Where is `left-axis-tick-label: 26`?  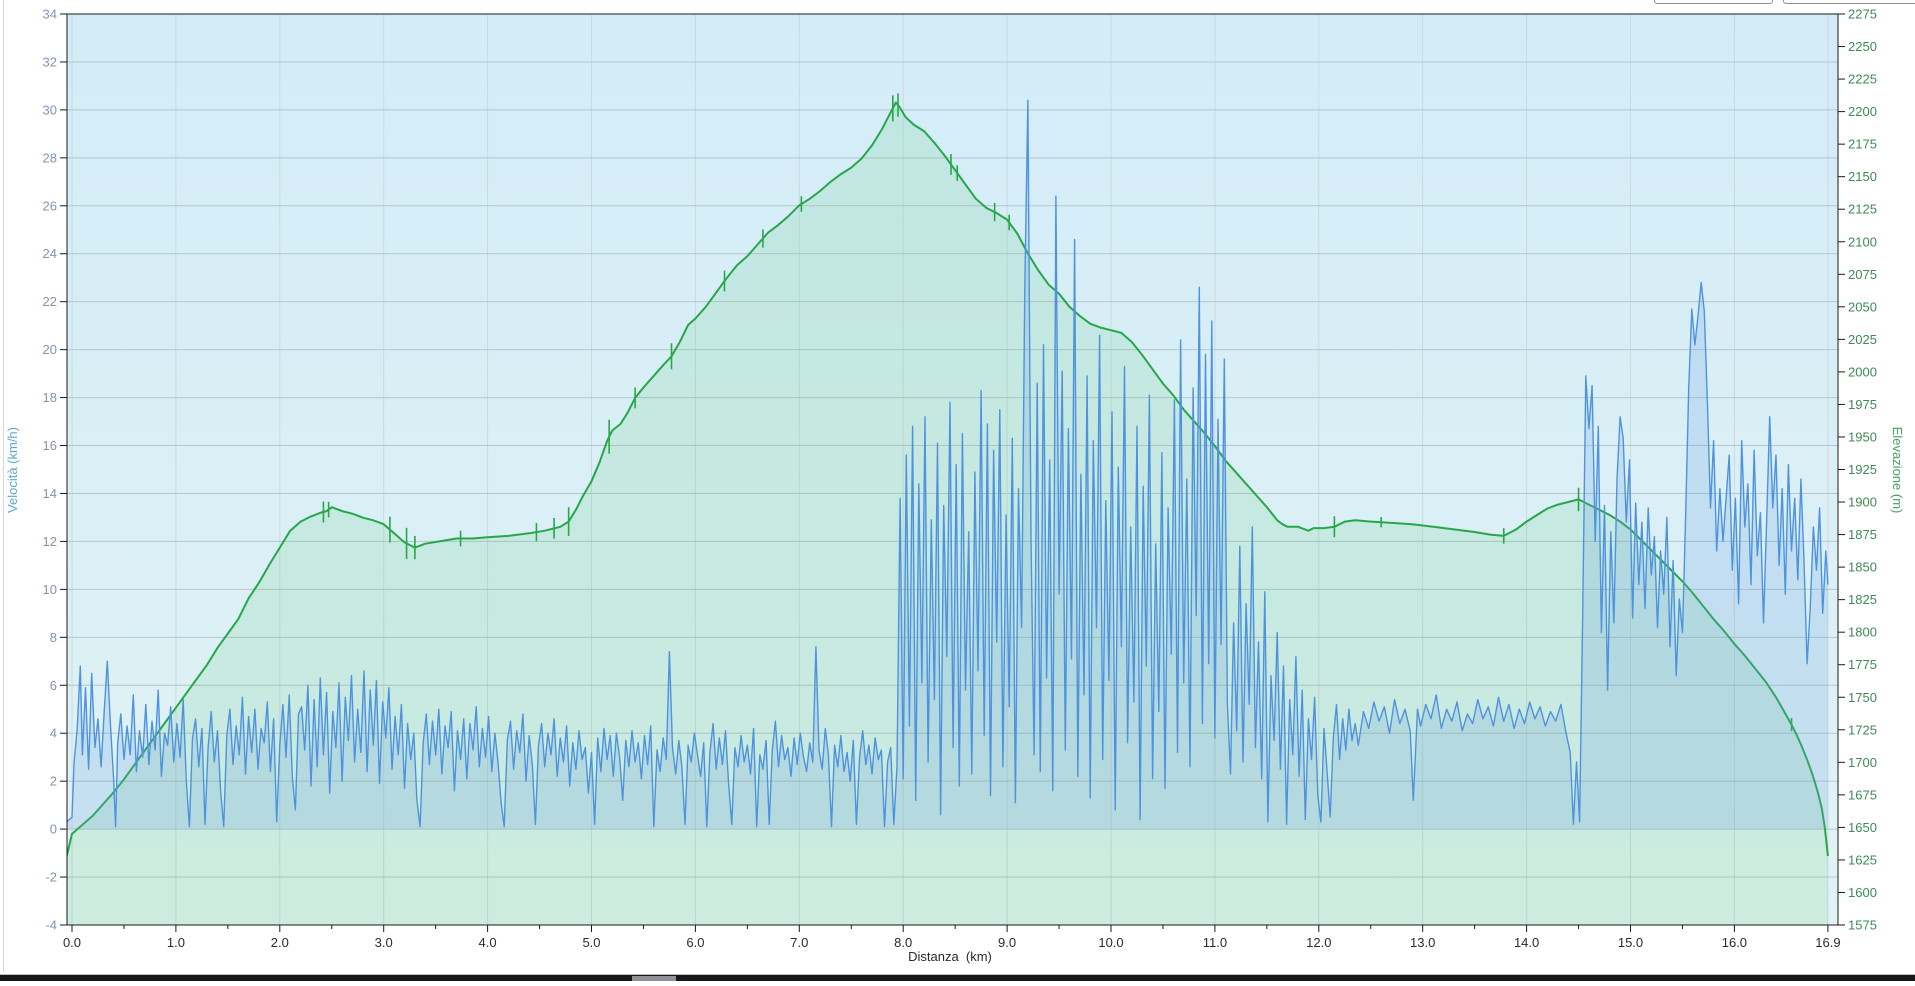 left-axis-tick-label: 26 is located at coordinates (50, 205).